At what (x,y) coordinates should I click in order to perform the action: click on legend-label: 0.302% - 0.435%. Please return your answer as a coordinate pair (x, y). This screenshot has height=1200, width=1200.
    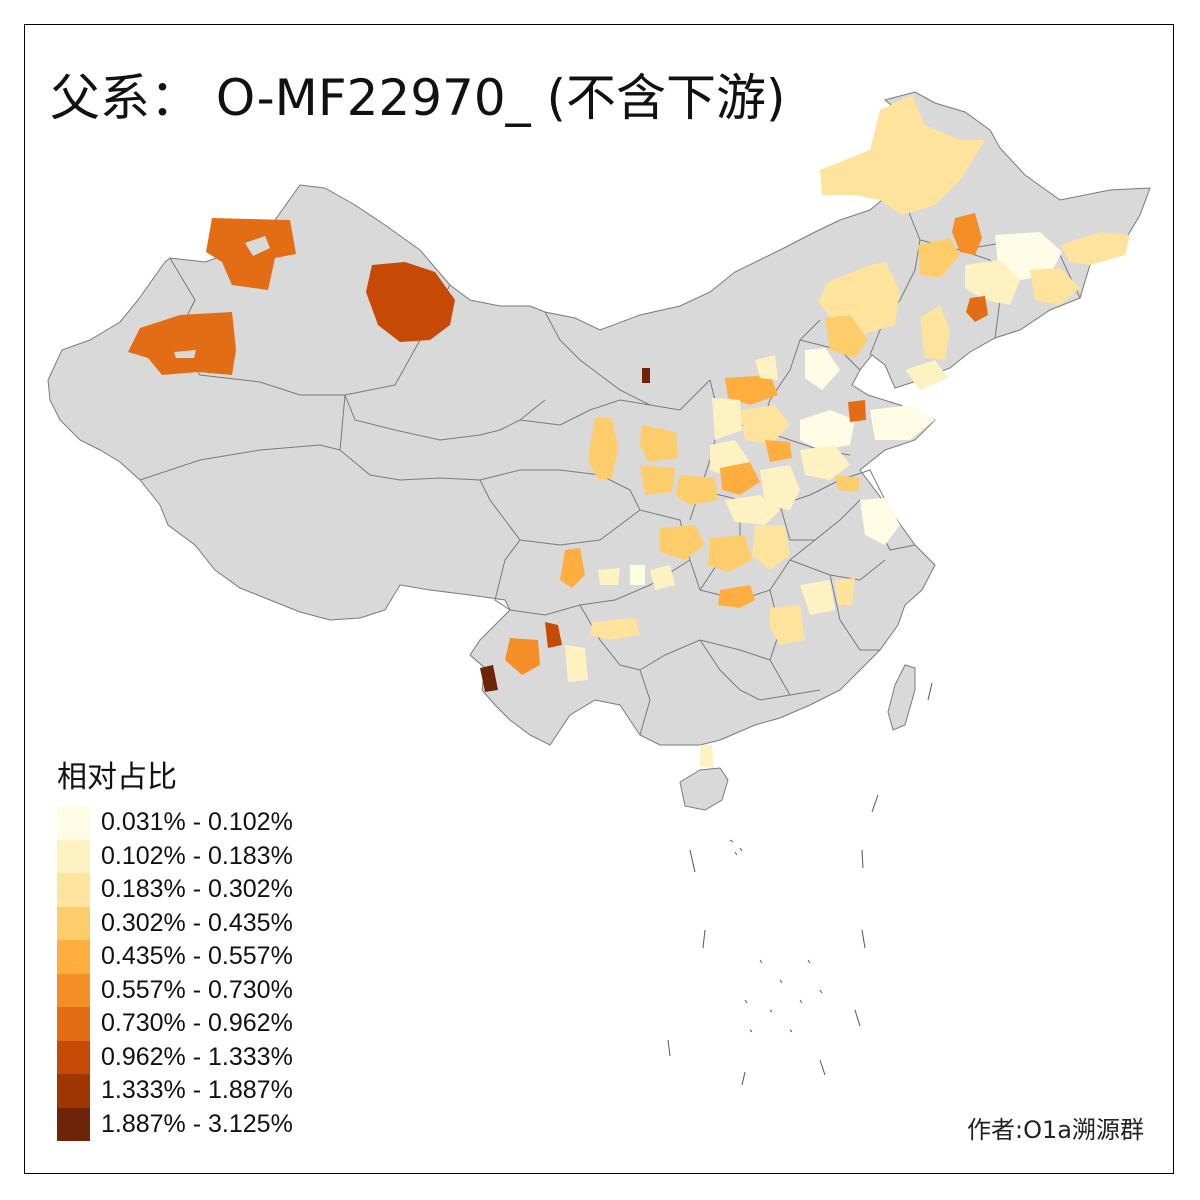
    Looking at the image, I should click on (197, 922).